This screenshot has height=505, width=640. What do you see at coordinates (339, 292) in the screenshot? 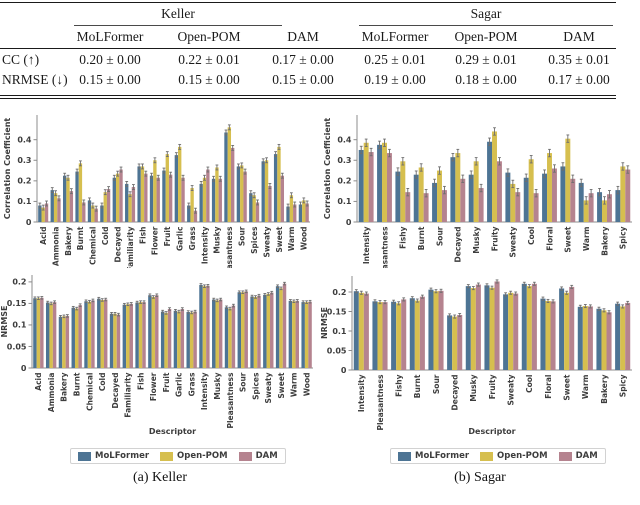
I see `y-tick-label: 0.2` at bounding box center [339, 292].